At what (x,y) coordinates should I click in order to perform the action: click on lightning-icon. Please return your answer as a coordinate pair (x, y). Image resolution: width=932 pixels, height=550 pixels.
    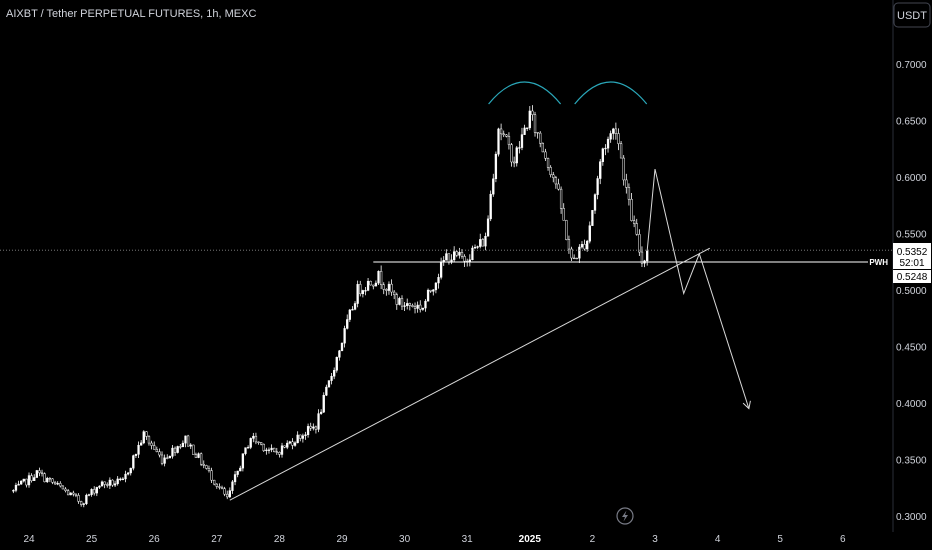
    Looking at the image, I should click on (625, 516).